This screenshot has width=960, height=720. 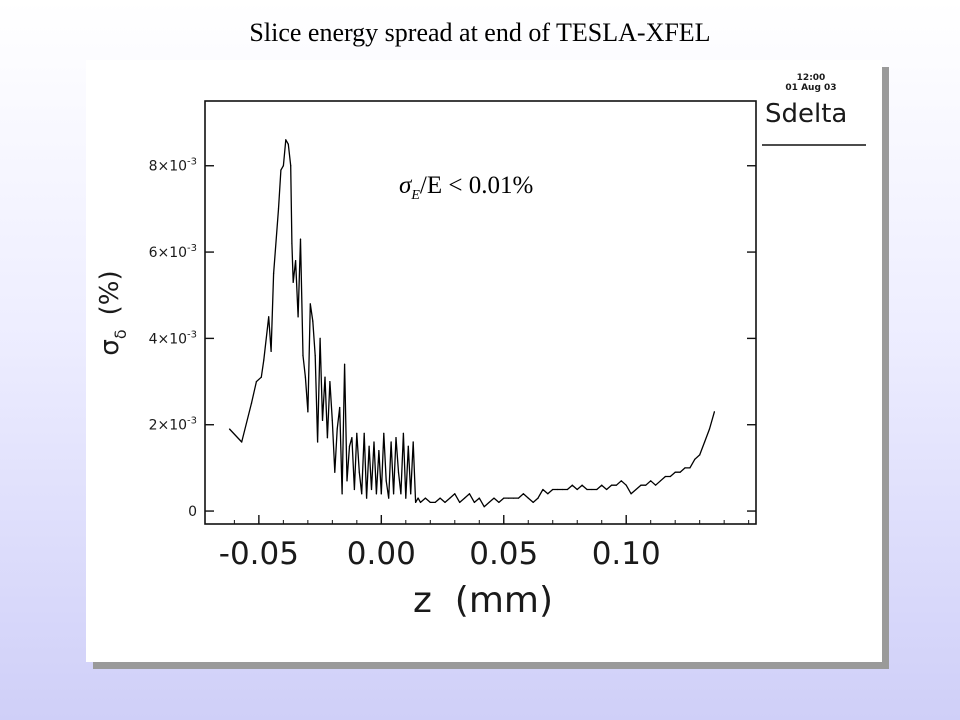 I want to click on x-tick-label: 0.10, so click(x=626, y=554).